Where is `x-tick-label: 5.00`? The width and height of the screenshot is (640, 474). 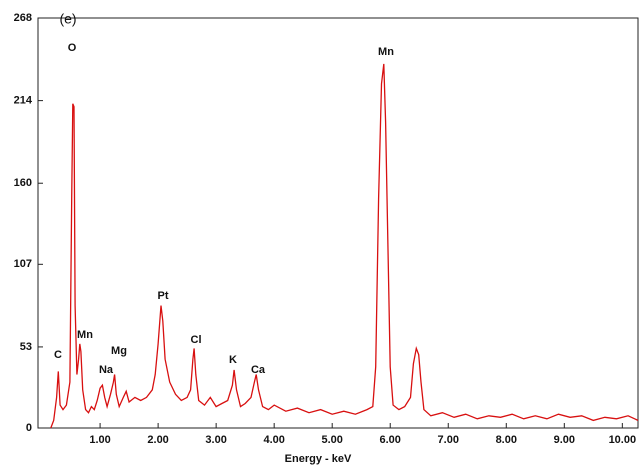
x-tick-label: 5.00 is located at coordinates (331, 440).